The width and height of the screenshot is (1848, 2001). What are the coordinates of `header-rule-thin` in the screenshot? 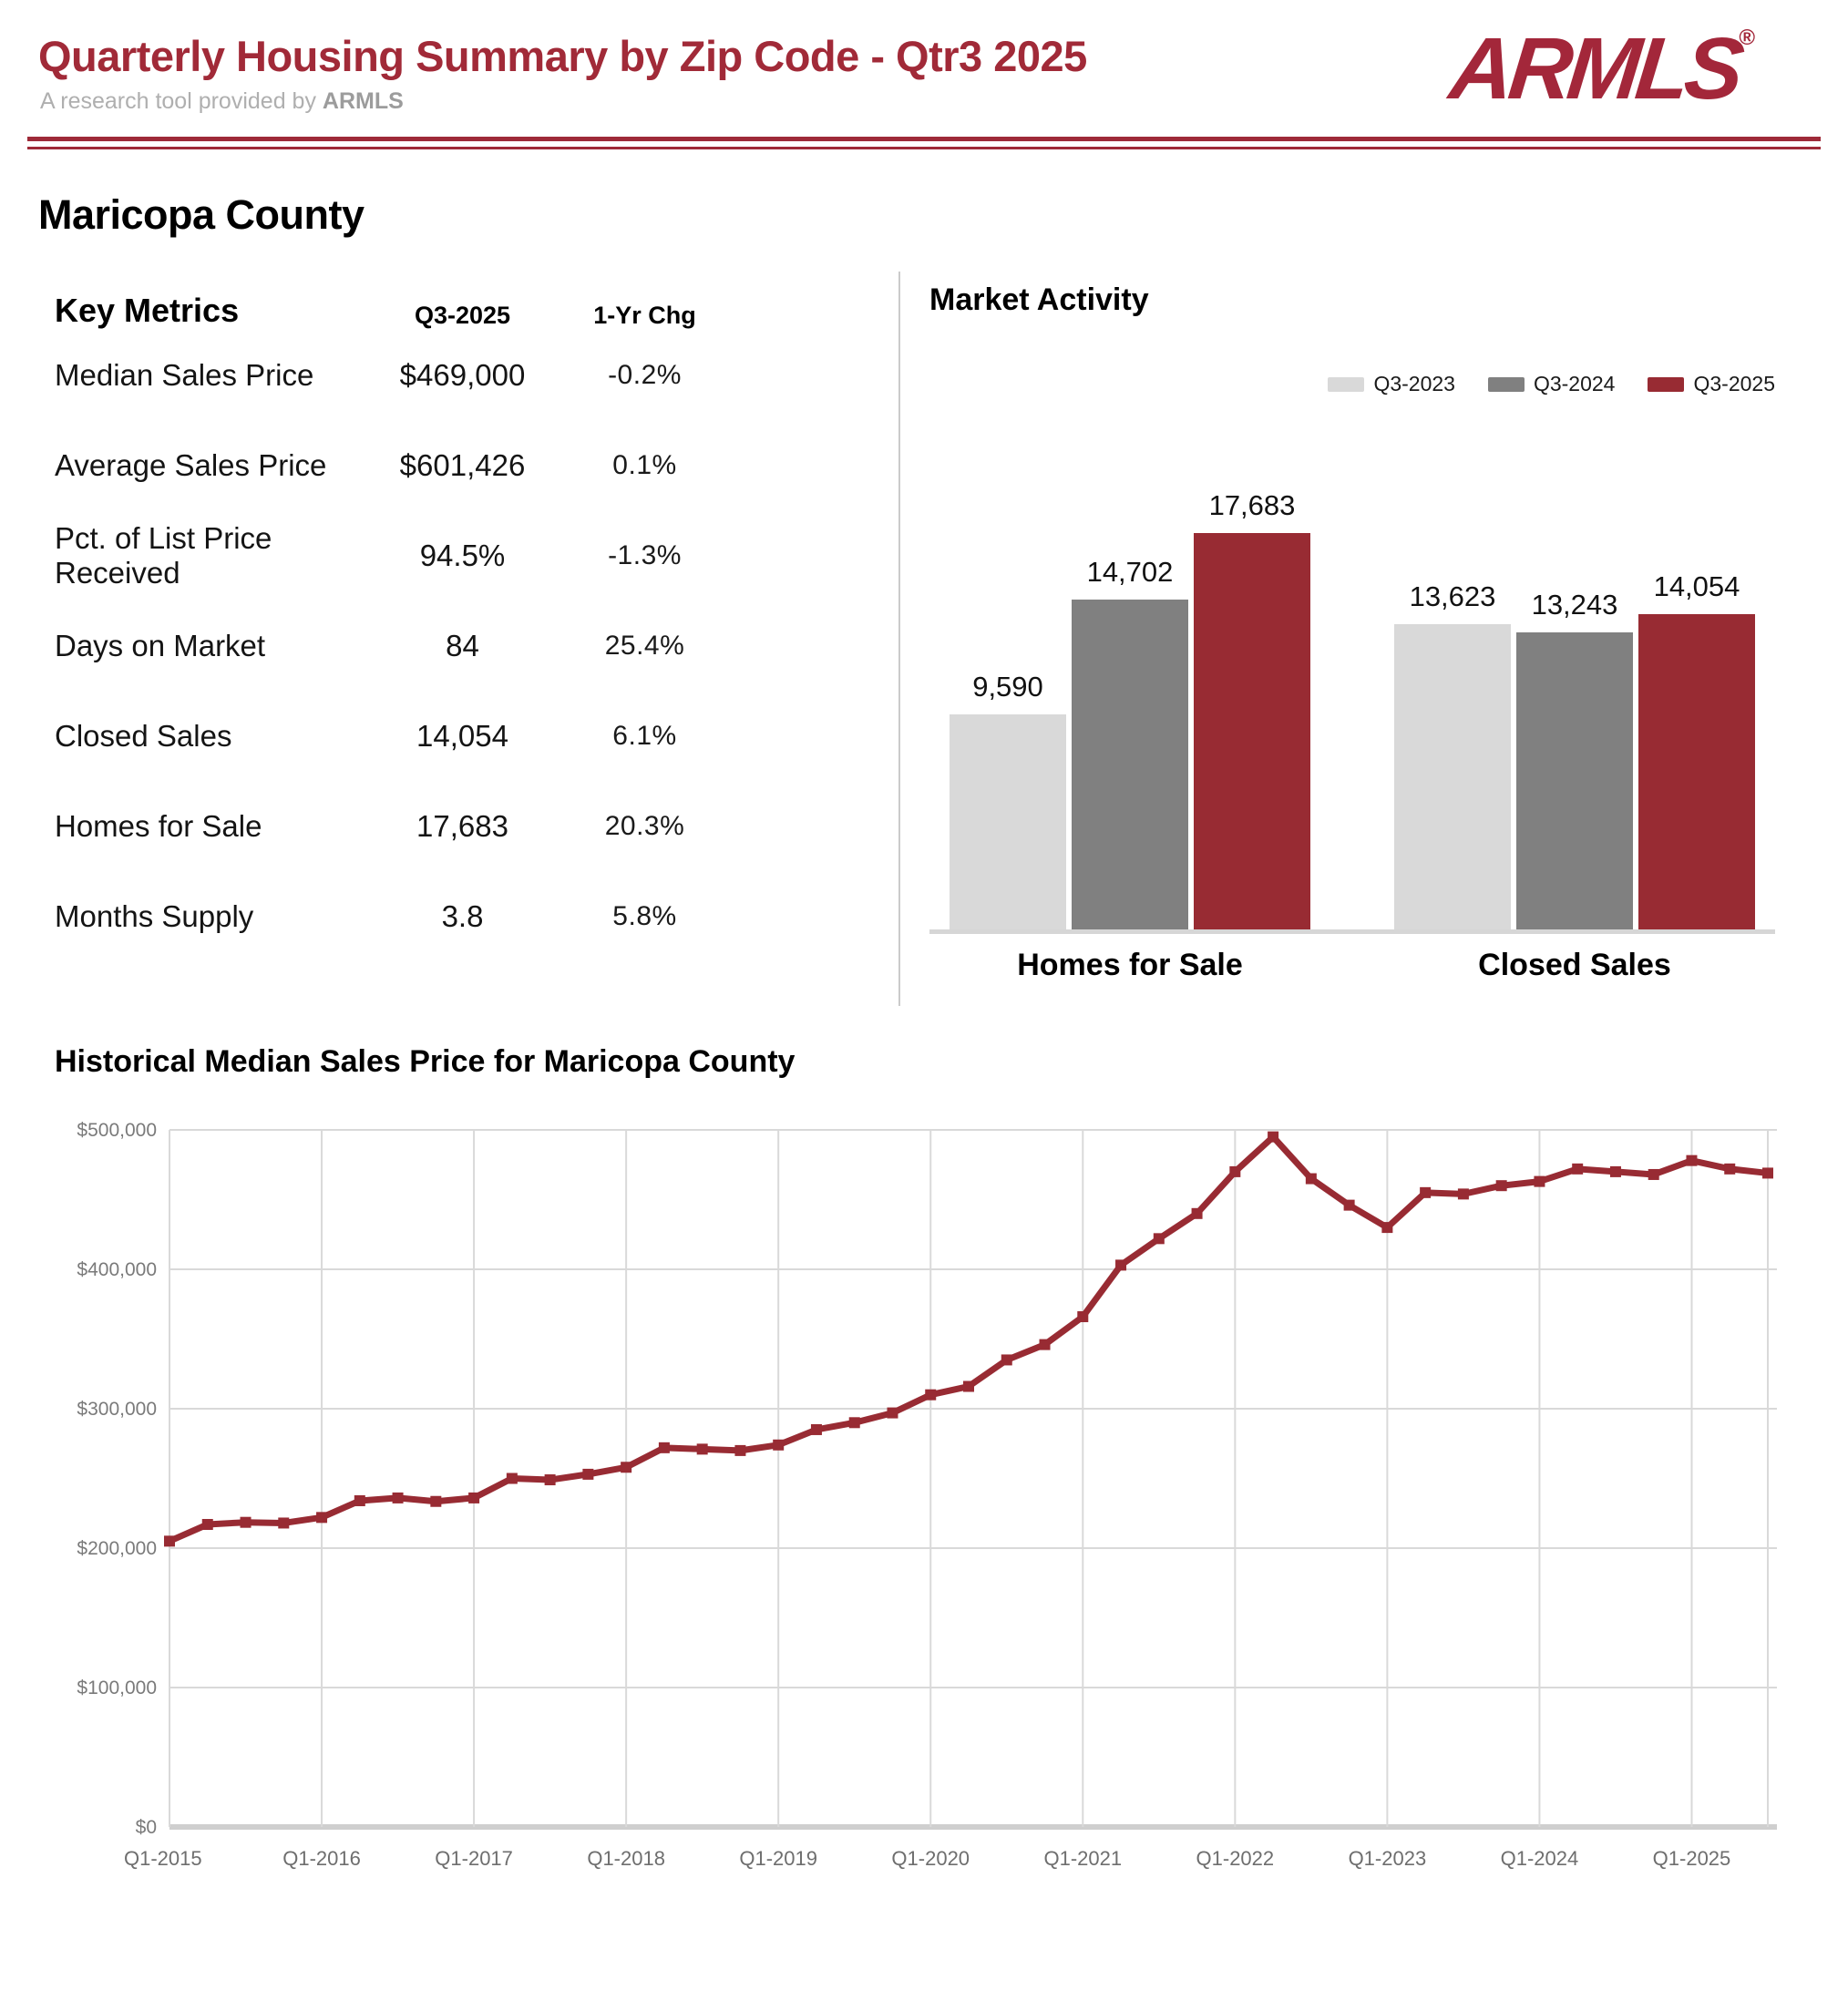 It's located at (924, 148).